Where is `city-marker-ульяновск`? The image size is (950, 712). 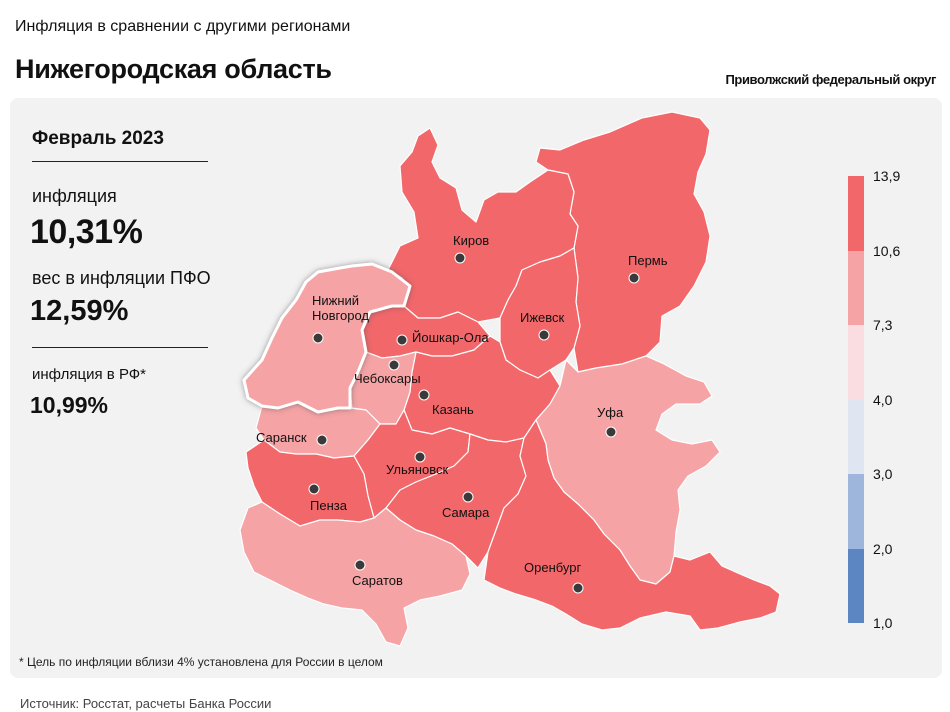
city-marker-ульяновск is located at coordinates (420, 457).